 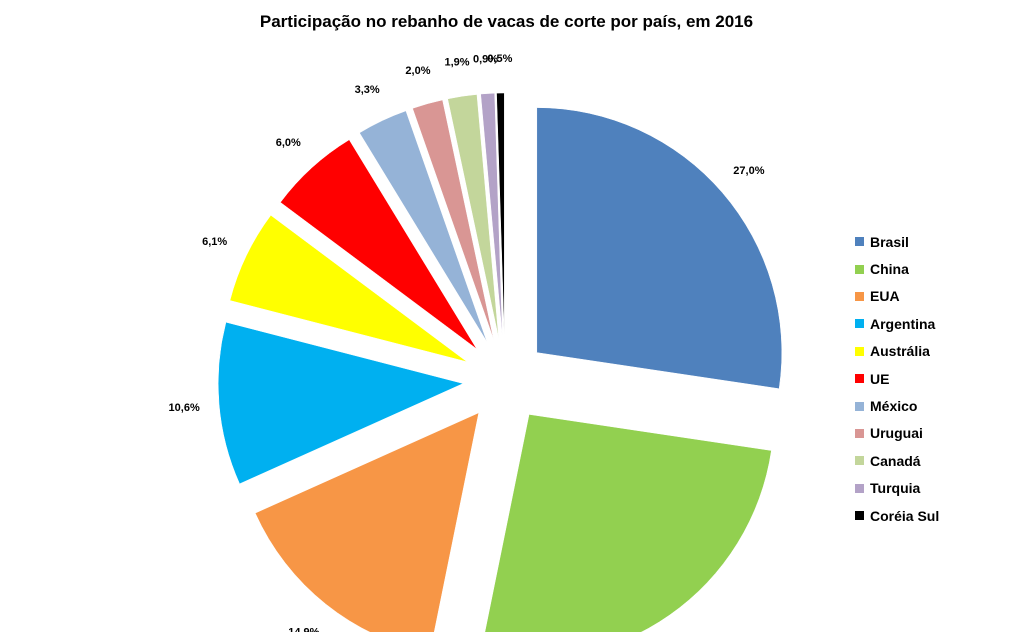 I want to click on data-label-mexico: 3,3%, so click(x=367, y=90).